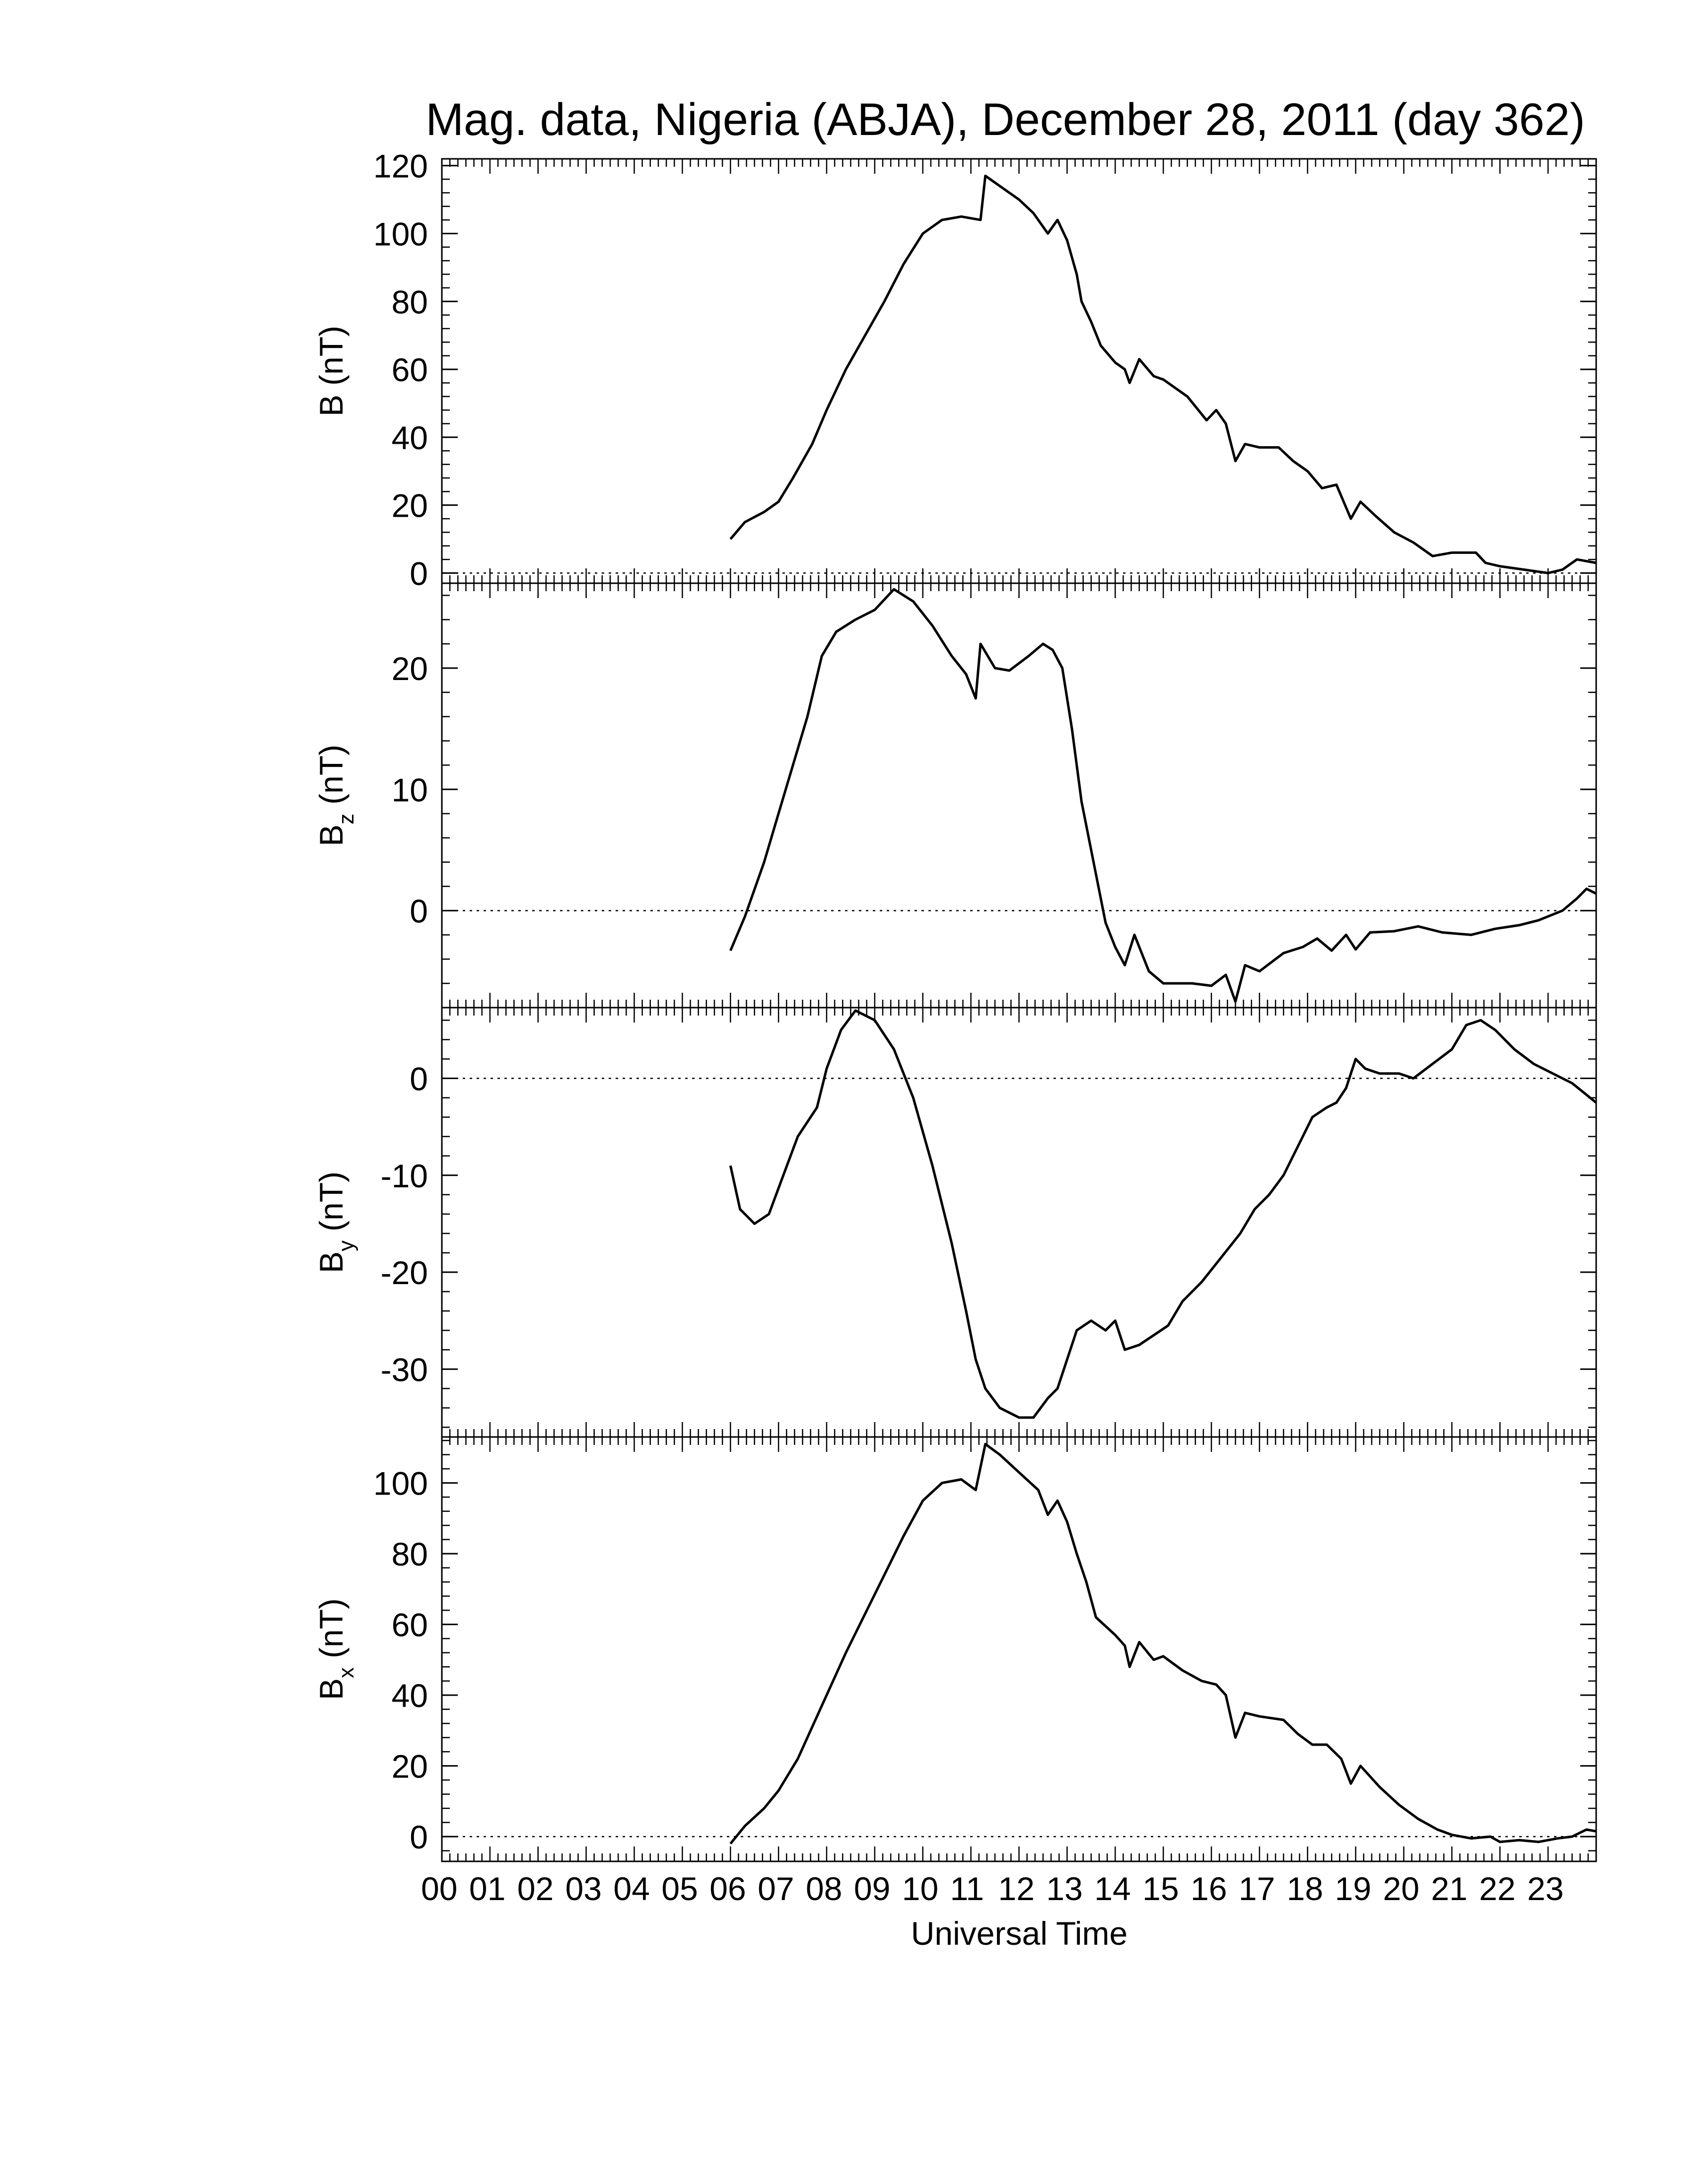 The width and height of the screenshot is (1688, 2184). I want to click on x-tick-label: 18, so click(1305, 1888).